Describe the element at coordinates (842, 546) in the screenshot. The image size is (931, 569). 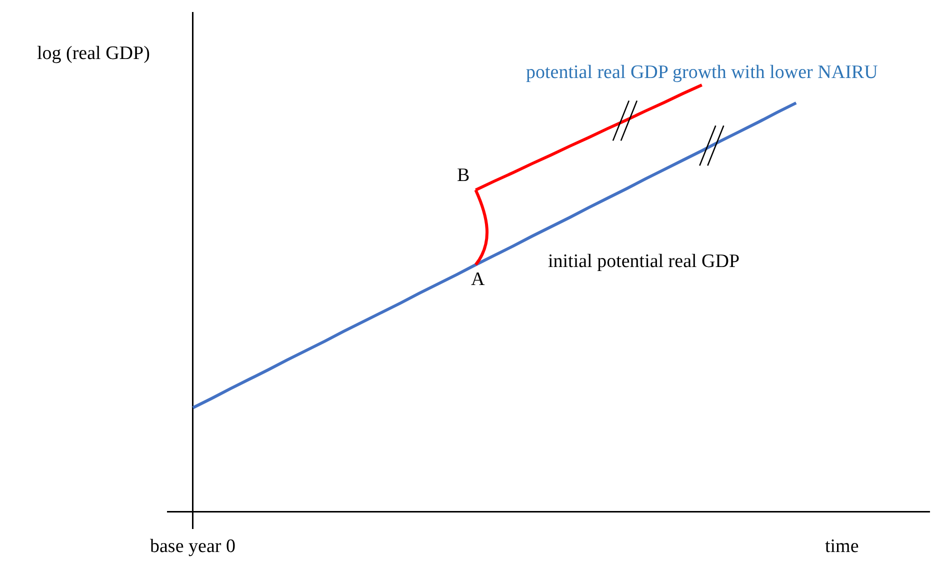
I see `x-axis-title: time` at that location.